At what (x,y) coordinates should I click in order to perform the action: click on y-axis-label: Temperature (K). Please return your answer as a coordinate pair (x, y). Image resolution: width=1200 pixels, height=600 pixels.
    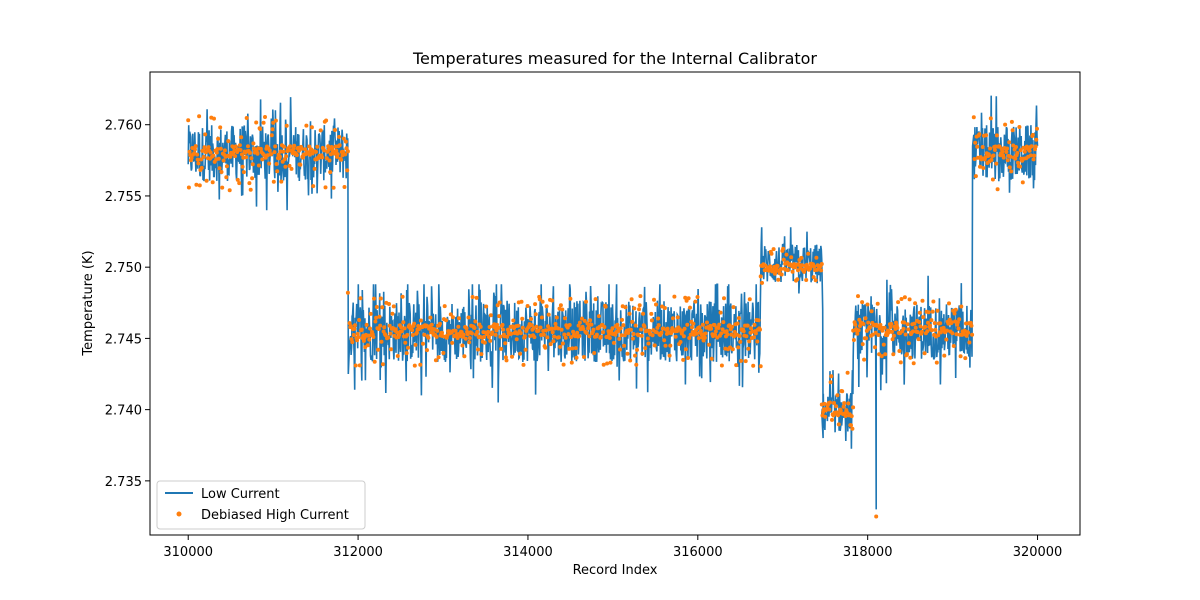
    Looking at the image, I should click on (88, 303).